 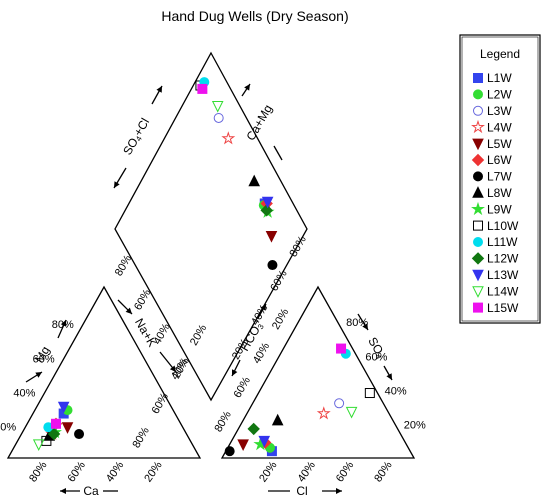 I want to click on legend-label-l5w: L5W, so click(x=499, y=144).